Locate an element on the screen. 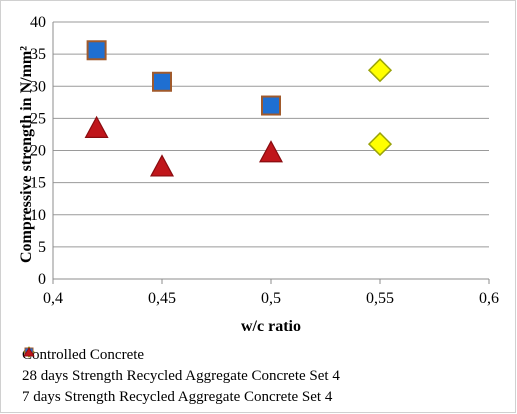  x-tick-label: 0,45 is located at coordinates (162, 298).